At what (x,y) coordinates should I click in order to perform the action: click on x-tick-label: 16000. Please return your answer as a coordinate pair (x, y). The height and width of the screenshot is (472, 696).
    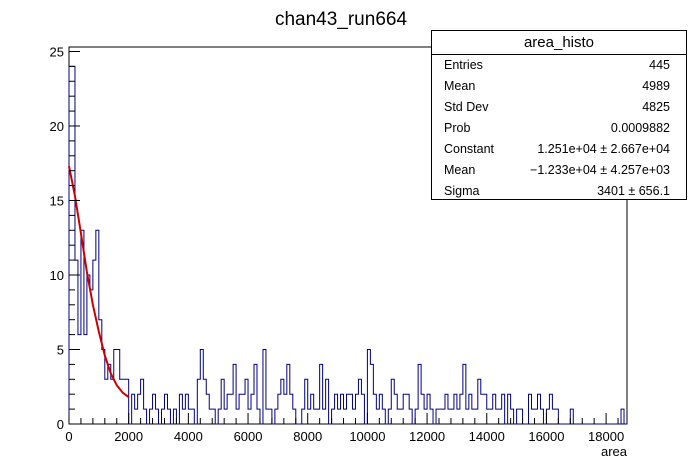
    Looking at the image, I should click on (546, 436).